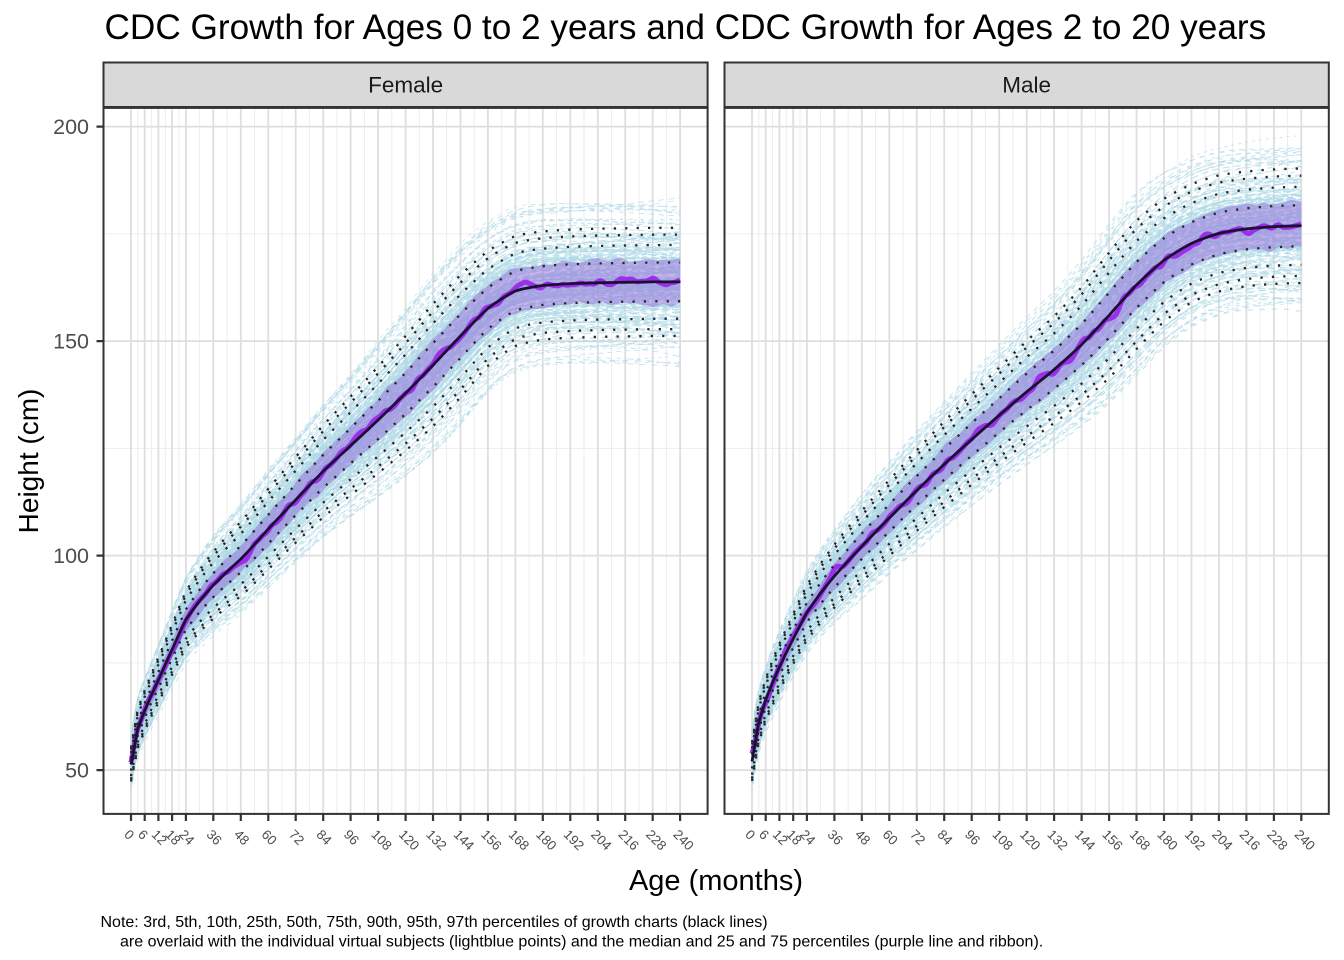 This screenshot has width=1344, height=960. Describe the element at coordinates (405, 85) in the screenshot. I see `svg-text: Female` at that location.